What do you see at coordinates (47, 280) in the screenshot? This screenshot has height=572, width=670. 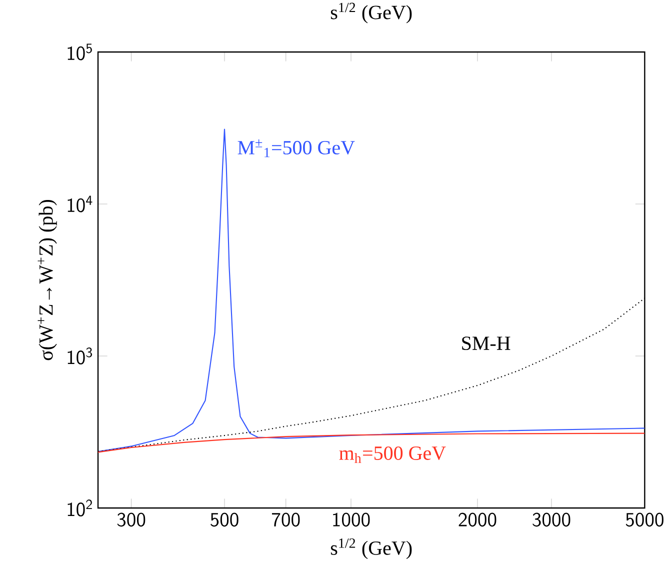 I see `y-axis-title: σ(W$^{+}$Z→W$^{+}$Z) (pb)` at bounding box center [47, 280].